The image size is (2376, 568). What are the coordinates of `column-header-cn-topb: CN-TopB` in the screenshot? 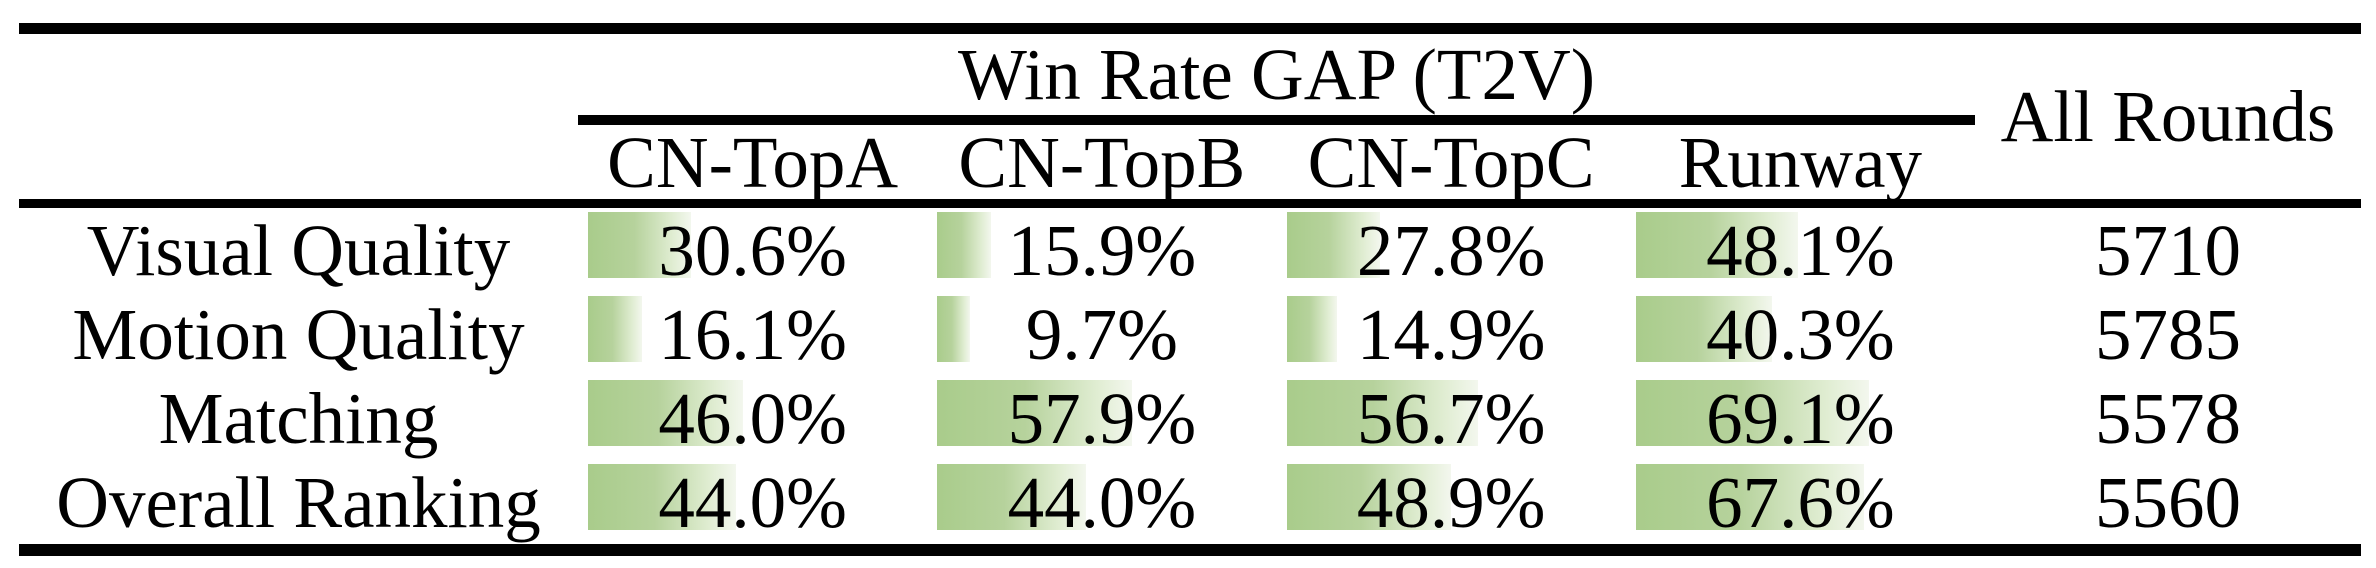 It's located at (1102, 162).